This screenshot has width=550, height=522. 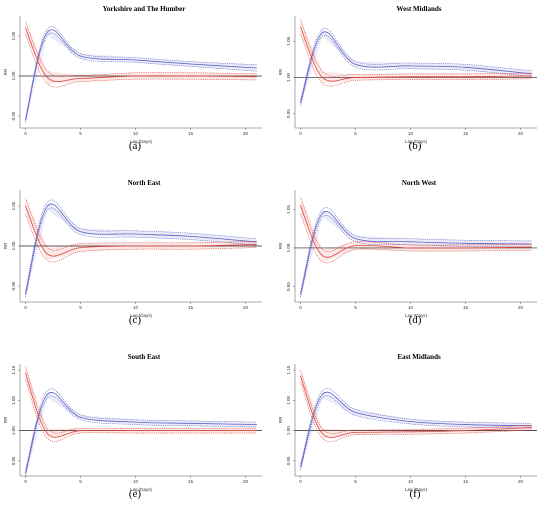 What do you see at coordinates (419, 357) in the screenshot?
I see `chart-title: East Midlands` at bounding box center [419, 357].